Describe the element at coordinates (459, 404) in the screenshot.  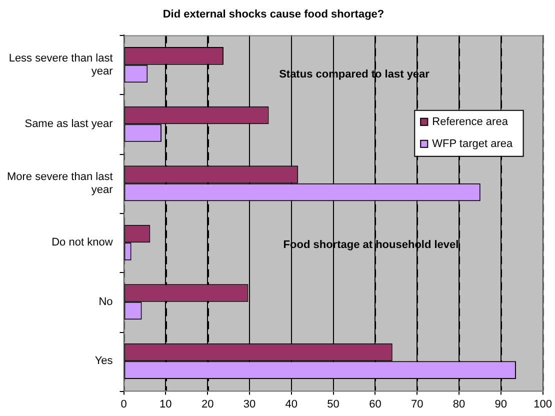
I see `x-tick-label: 80` at that location.